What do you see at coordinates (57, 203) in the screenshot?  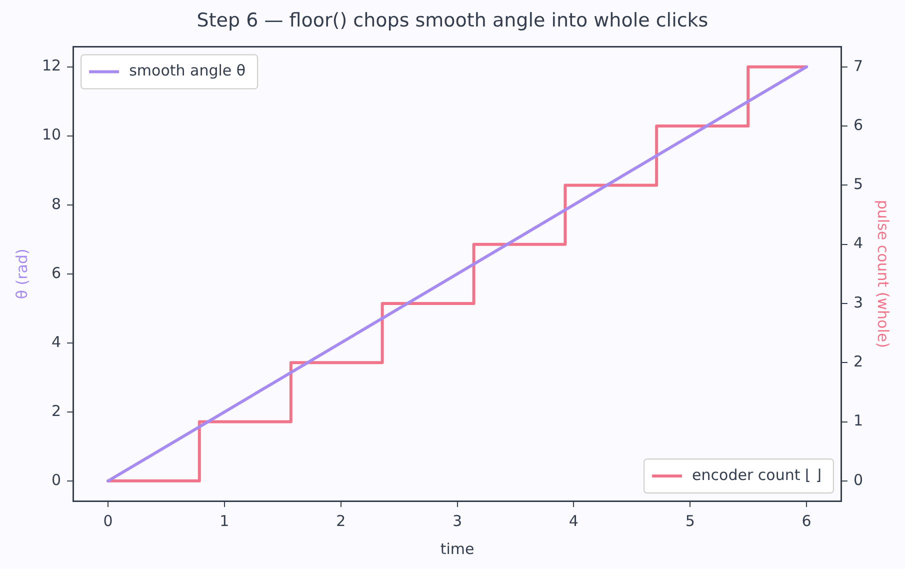 I see `y-tick-label: 8` at bounding box center [57, 203].